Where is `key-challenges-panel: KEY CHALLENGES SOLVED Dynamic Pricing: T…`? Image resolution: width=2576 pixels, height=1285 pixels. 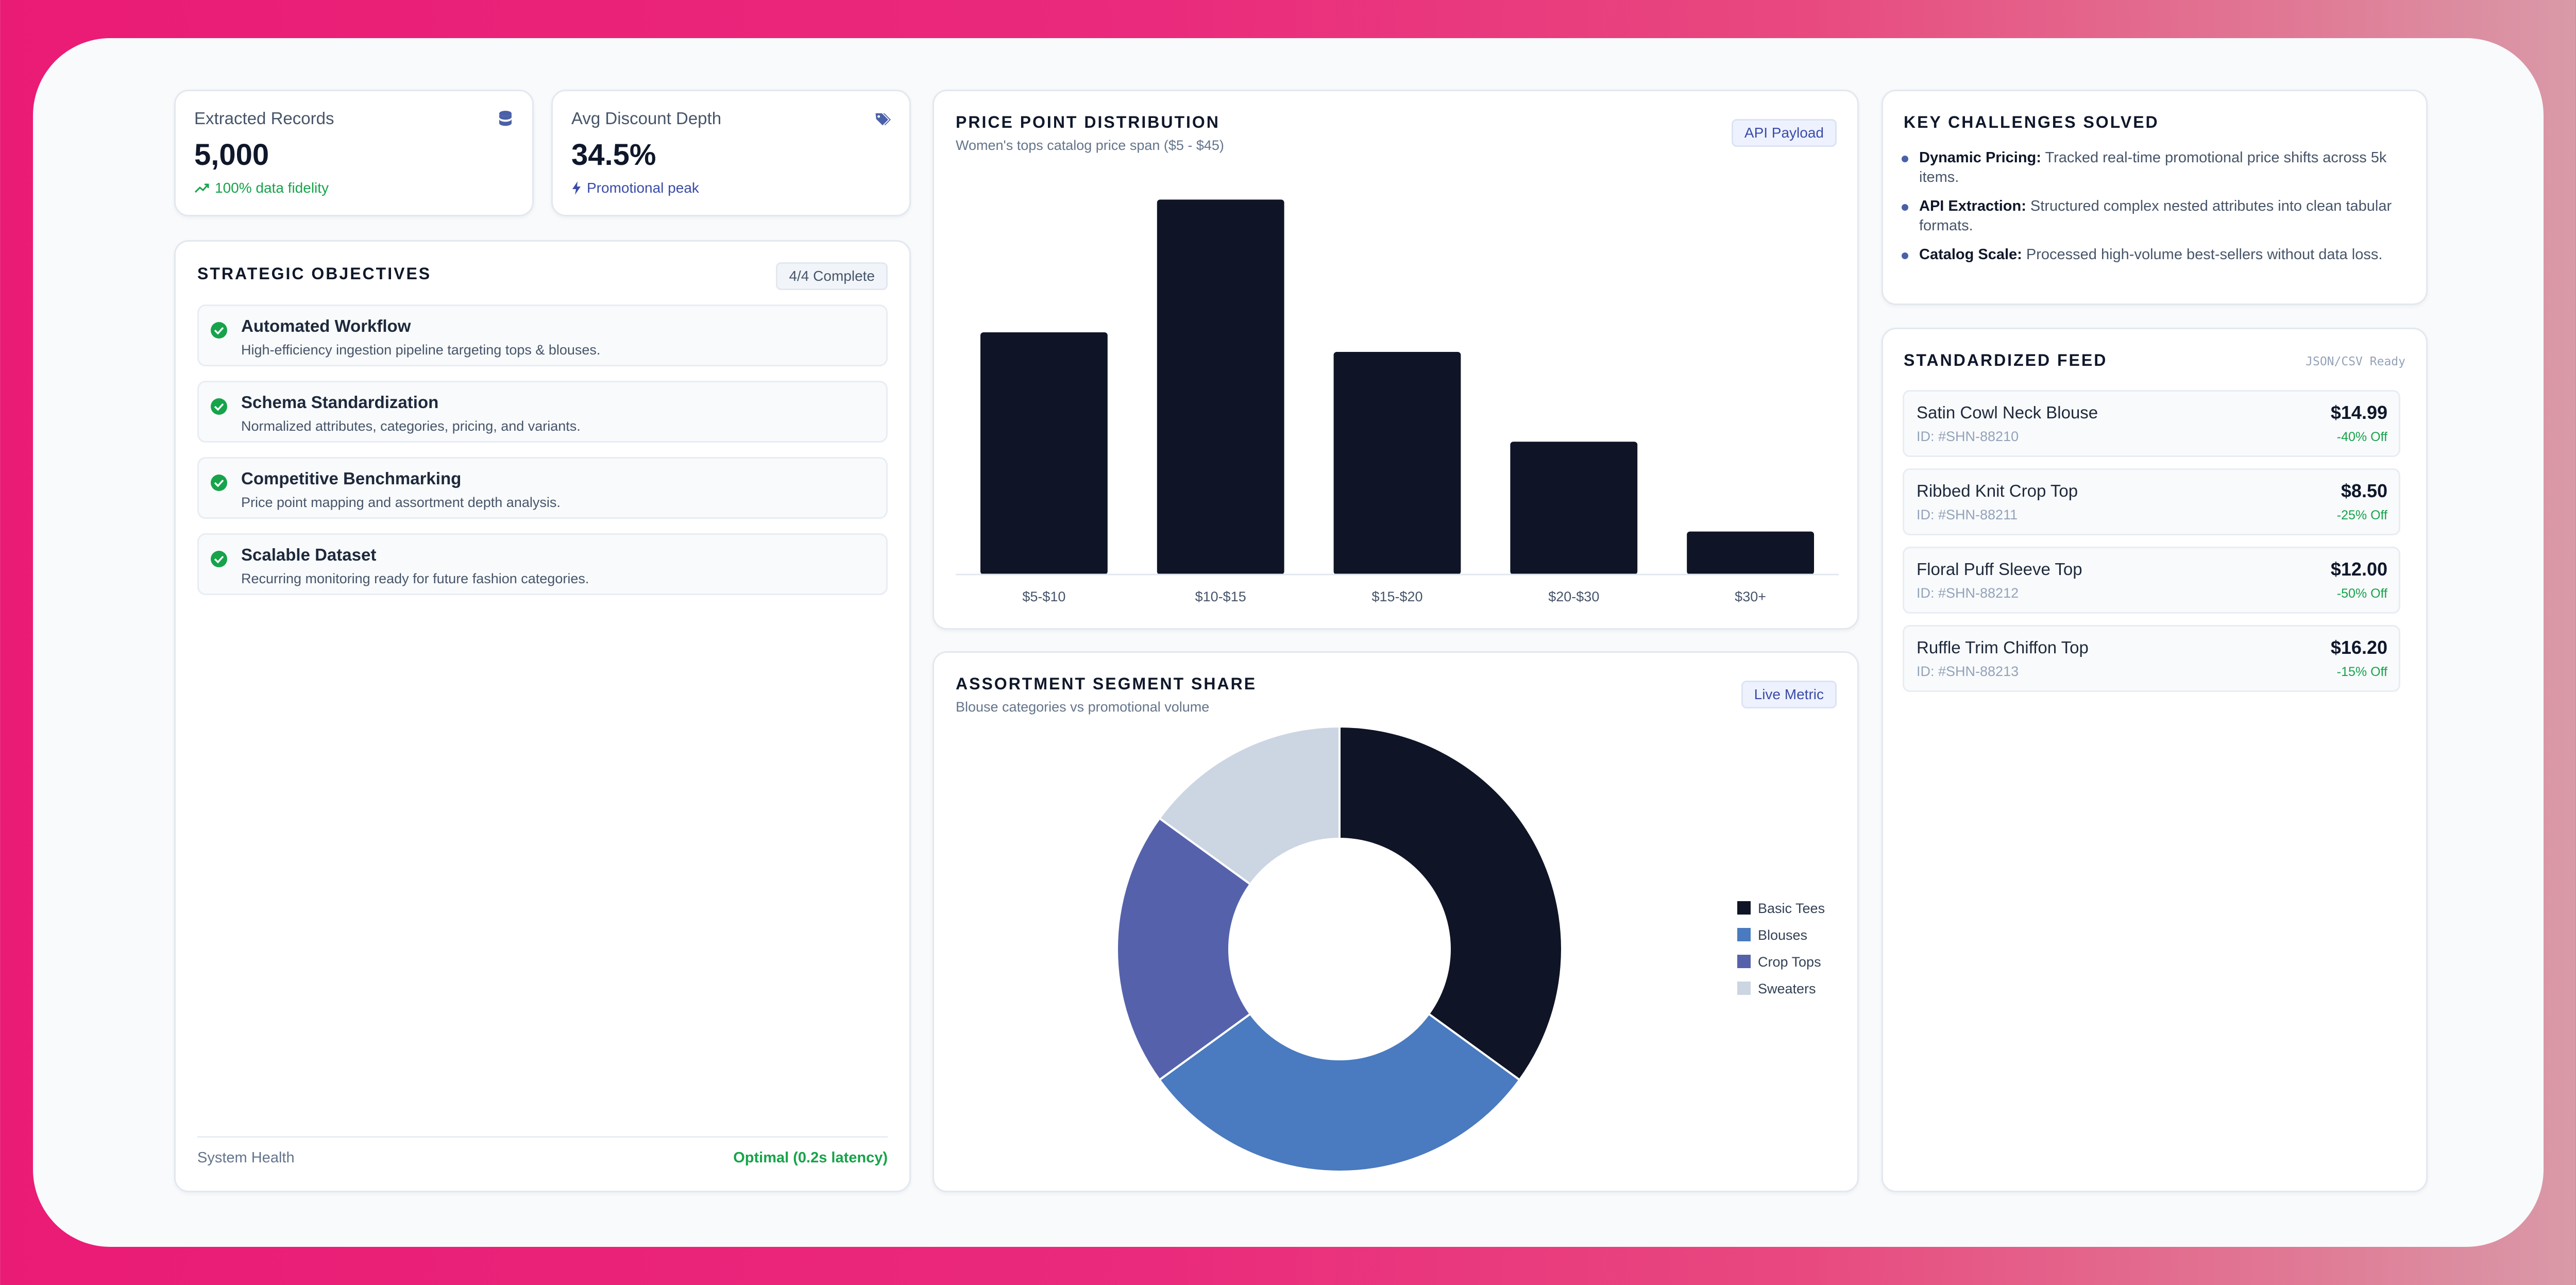
key-challenges-panel: KEY CHALLENGES SOLVED Dynamic Pricing: T… is located at coordinates (2155, 197).